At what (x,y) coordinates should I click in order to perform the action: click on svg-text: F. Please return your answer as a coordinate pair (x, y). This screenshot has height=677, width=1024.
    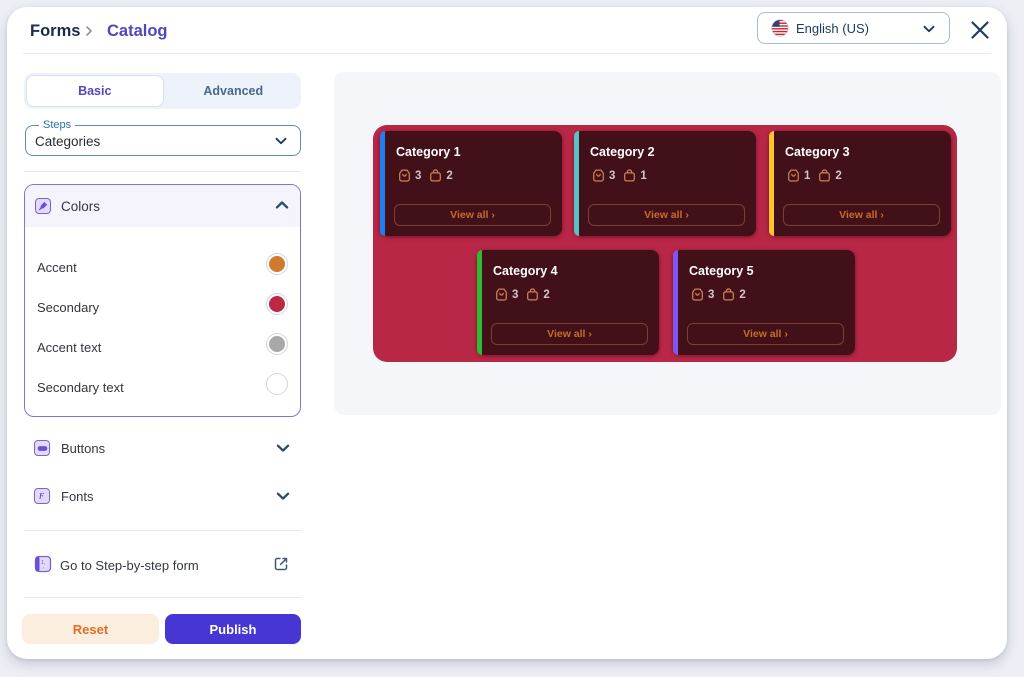
    Looking at the image, I should click on (41, 496).